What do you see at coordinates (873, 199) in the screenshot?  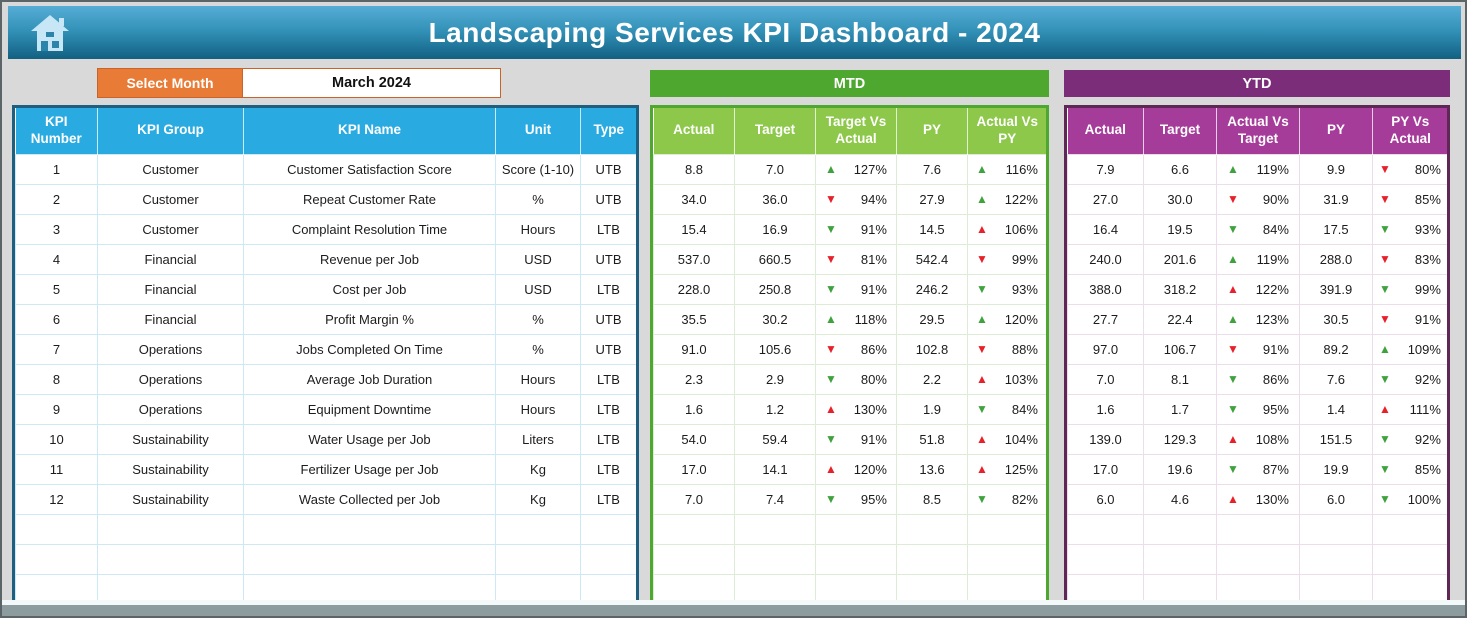 I see `variance-value: 94%` at bounding box center [873, 199].